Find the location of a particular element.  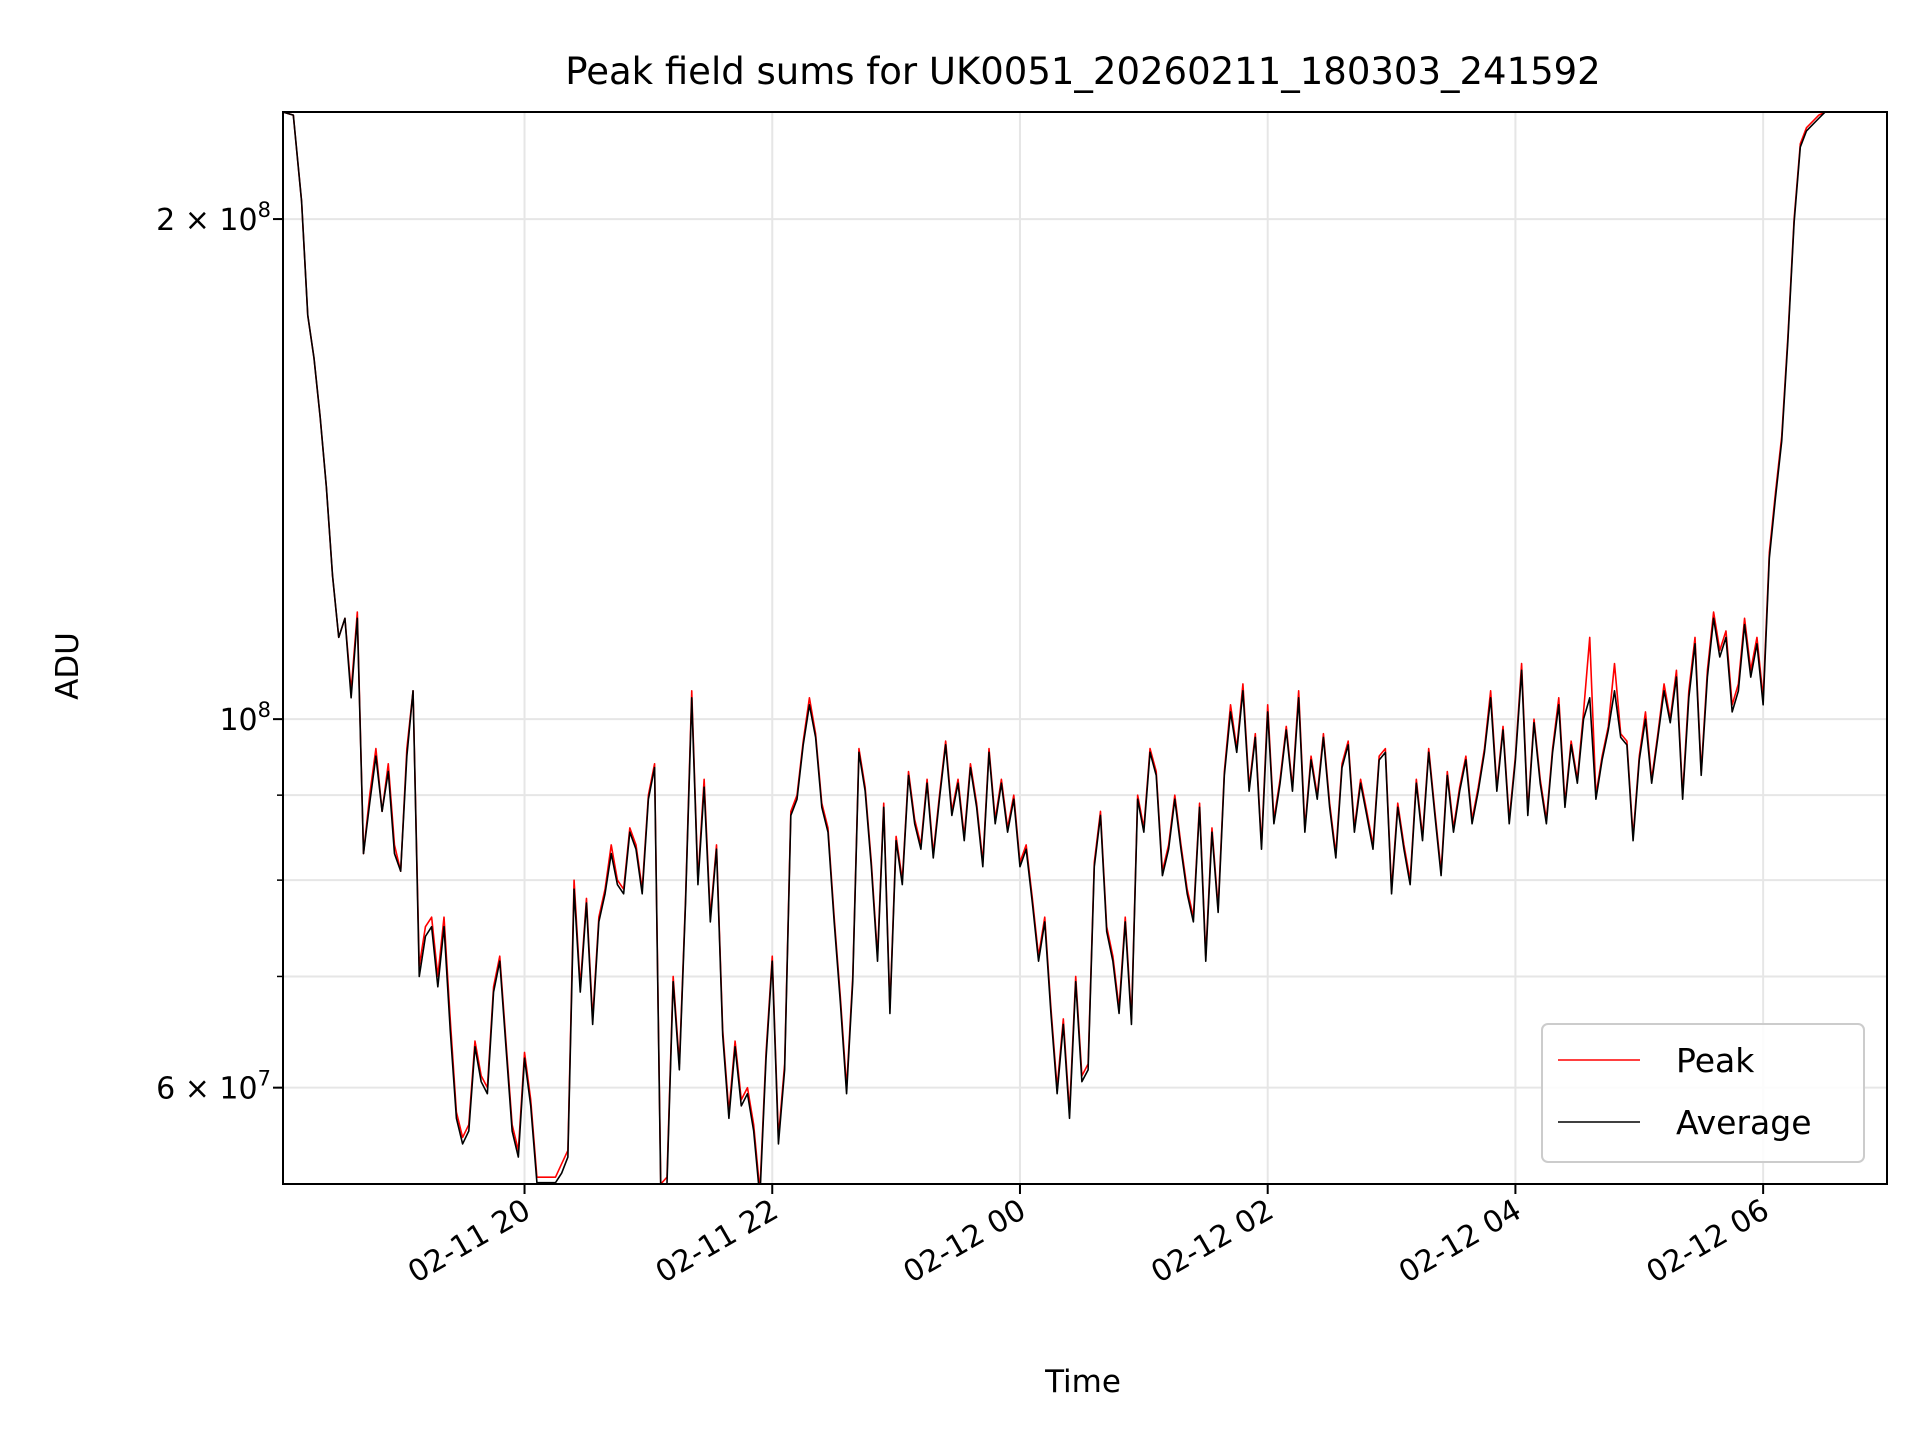

legend-box is located at coordinates (1703, 1093).